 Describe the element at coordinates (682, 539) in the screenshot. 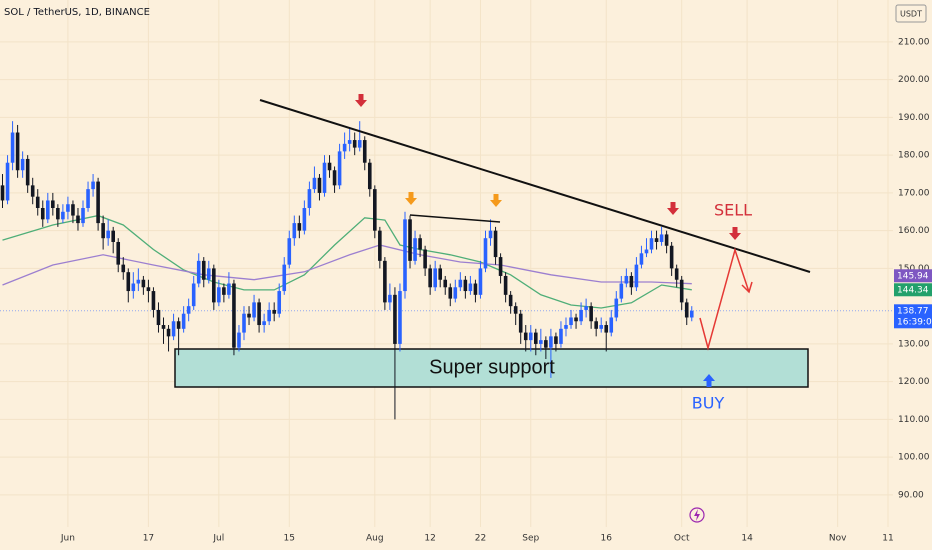

I see `x-tick-label: Oct` at that location.